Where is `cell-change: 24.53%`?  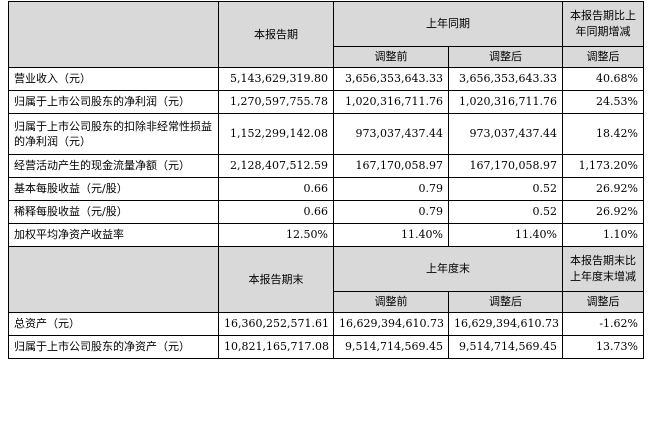 cell-change: 24.53% is located at coordinates (603, 102).